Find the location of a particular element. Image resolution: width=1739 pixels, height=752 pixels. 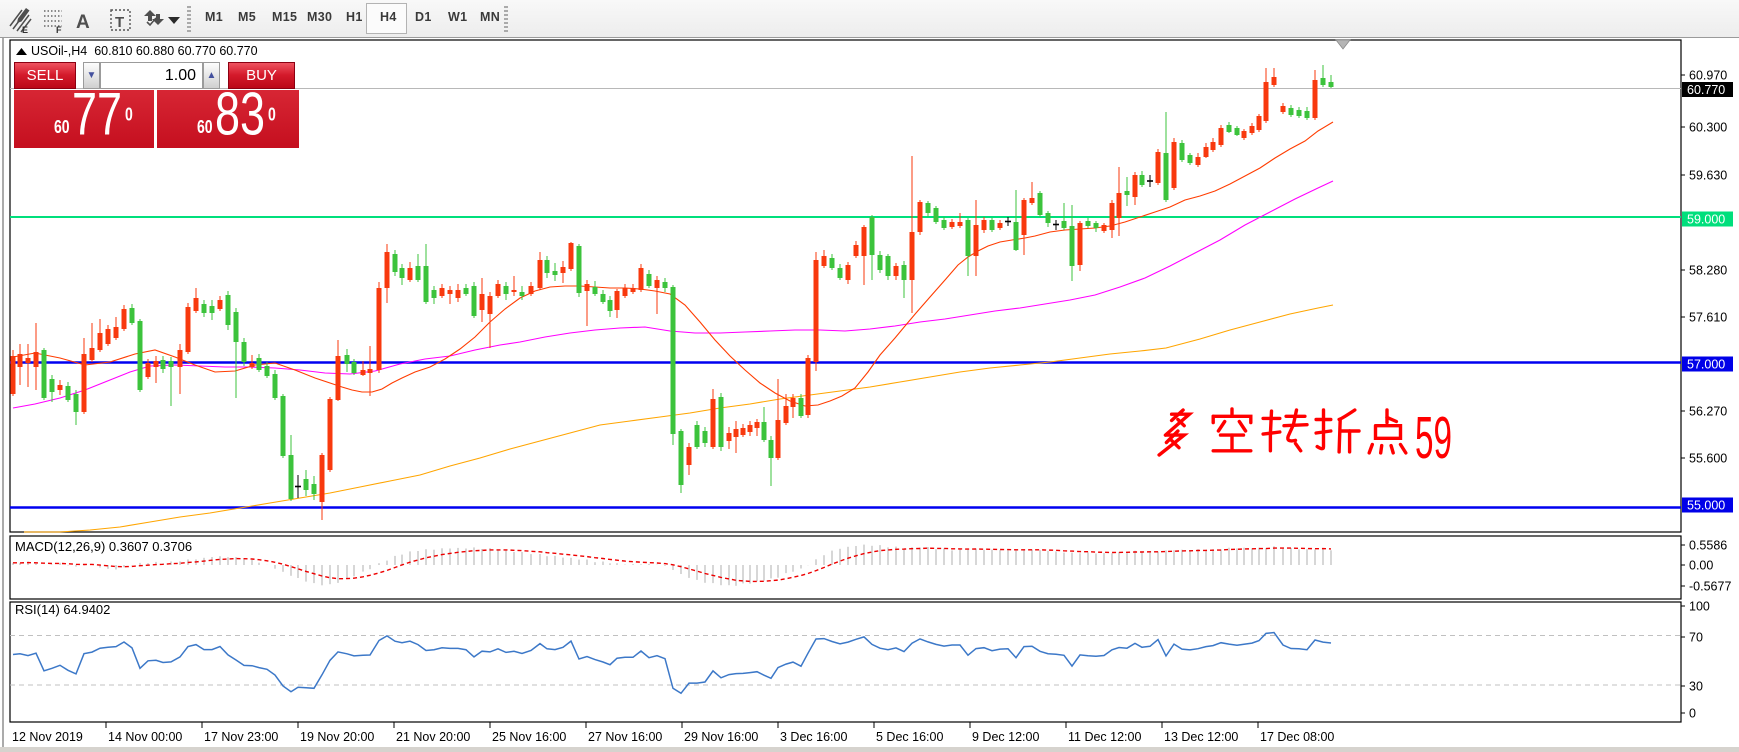

svg-text: E is located at coordinates (25, 30).